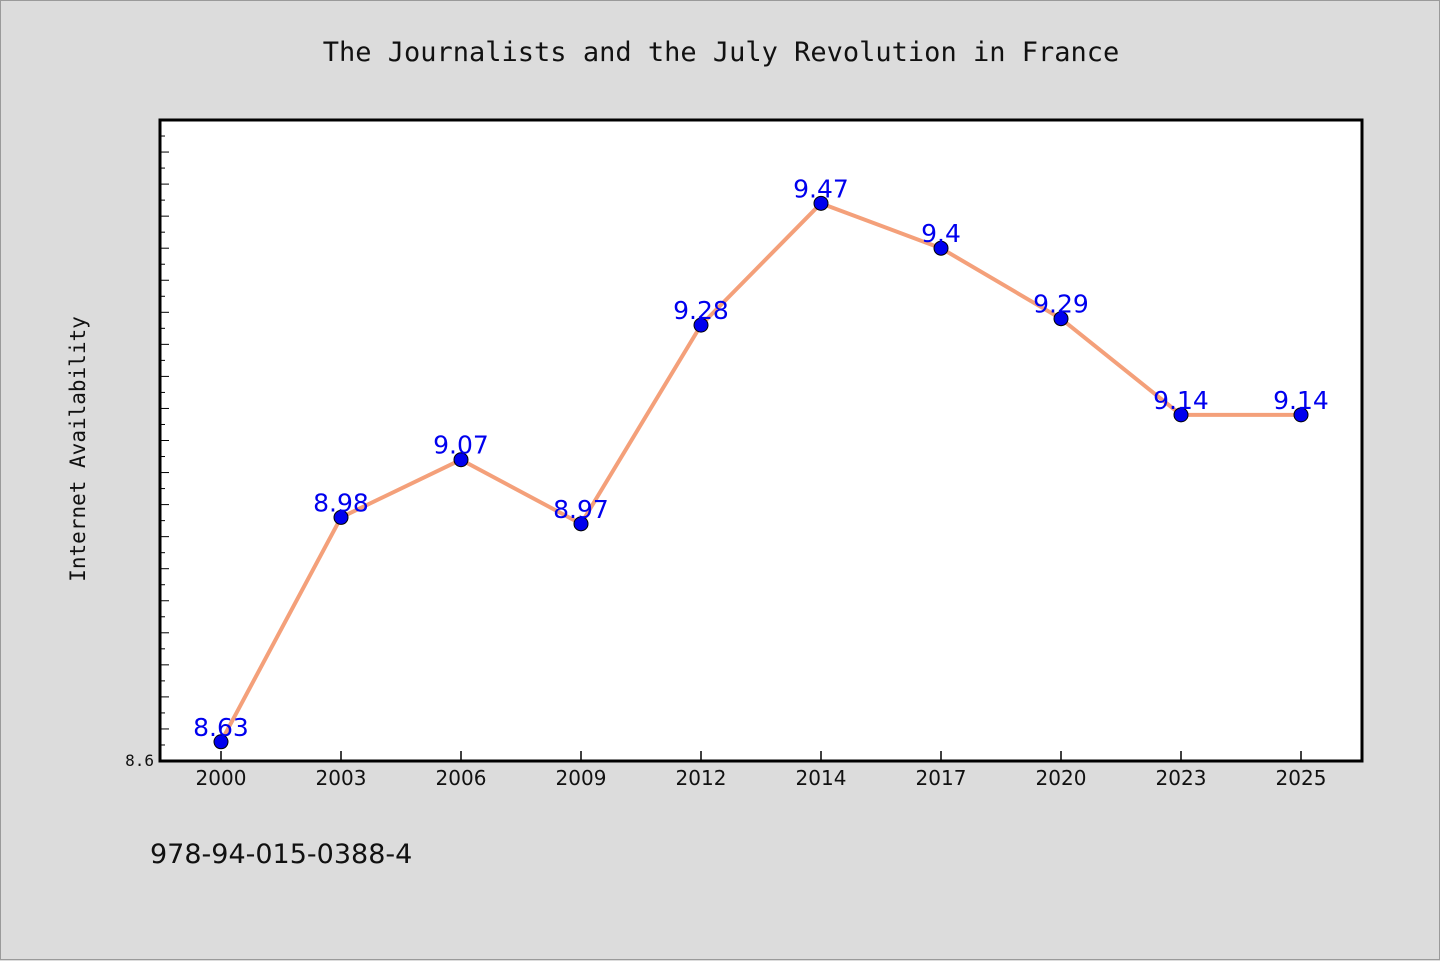 Image resolution: width=1440 pixels, height=961 pixels. Describe the element at coordinates (1181, 778) in the screenshot. I see `x-tick-label: 2023` at that location.